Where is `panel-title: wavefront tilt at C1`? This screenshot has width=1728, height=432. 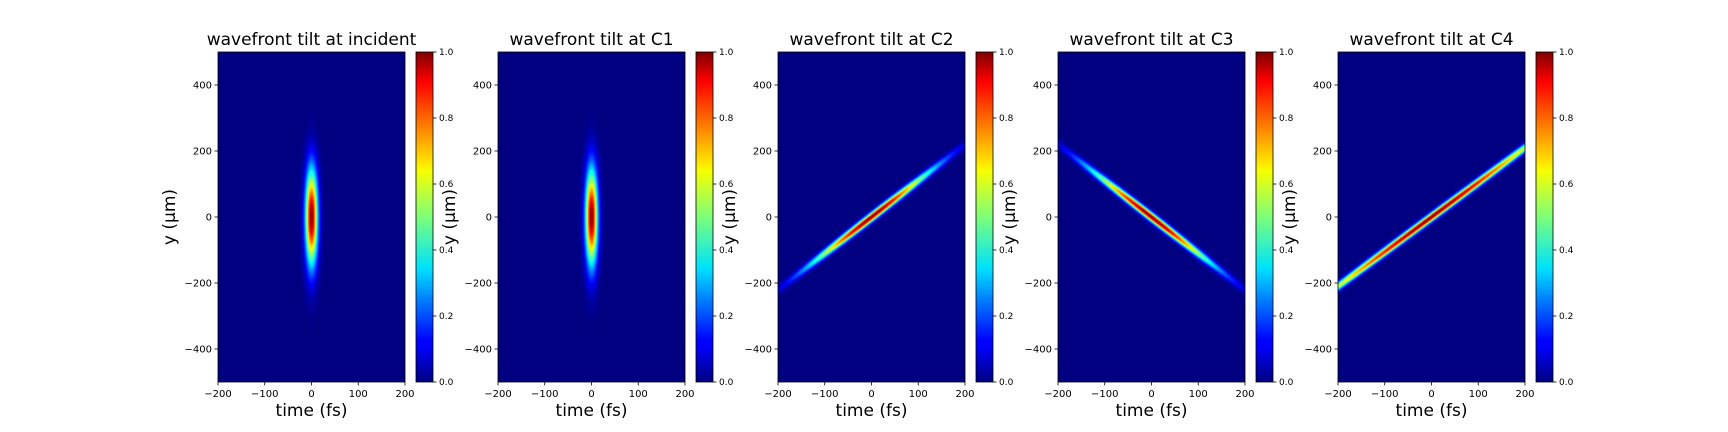 panel-title: wavefront tilt at C1 is located at coordinates (591, 40).